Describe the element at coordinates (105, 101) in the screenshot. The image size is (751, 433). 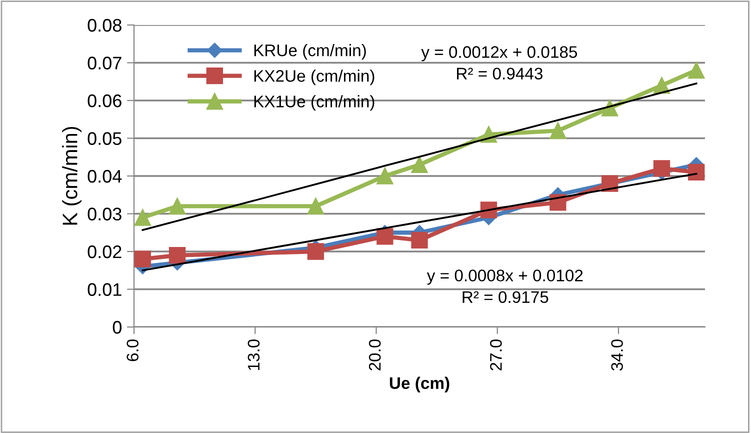
I see `y-tick-label: 0.06` at that location.